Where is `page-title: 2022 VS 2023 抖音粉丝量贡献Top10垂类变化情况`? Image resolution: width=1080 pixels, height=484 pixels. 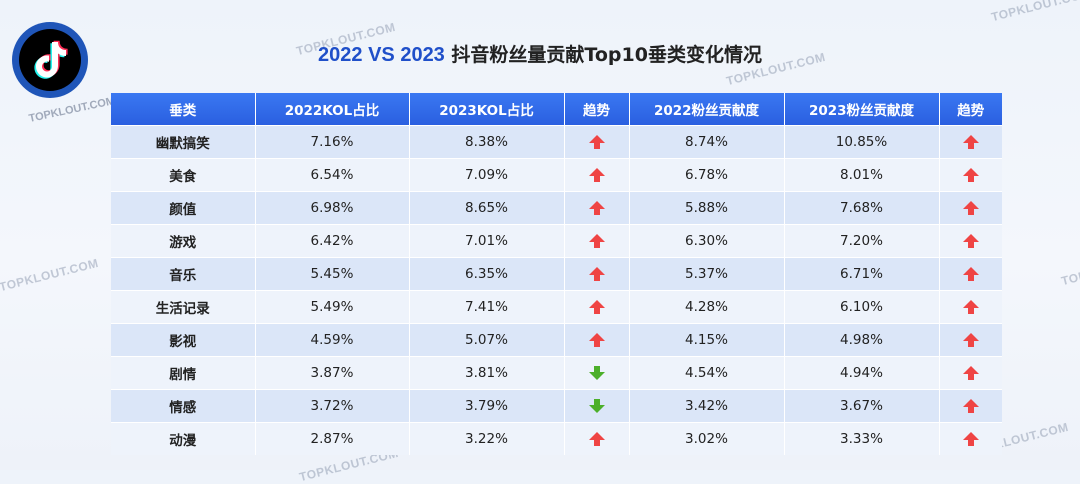
page-title: 2022 VS 2023 抖音粉丝量贡献Top10垂类变化情况 is located at coordinates (540, 53).